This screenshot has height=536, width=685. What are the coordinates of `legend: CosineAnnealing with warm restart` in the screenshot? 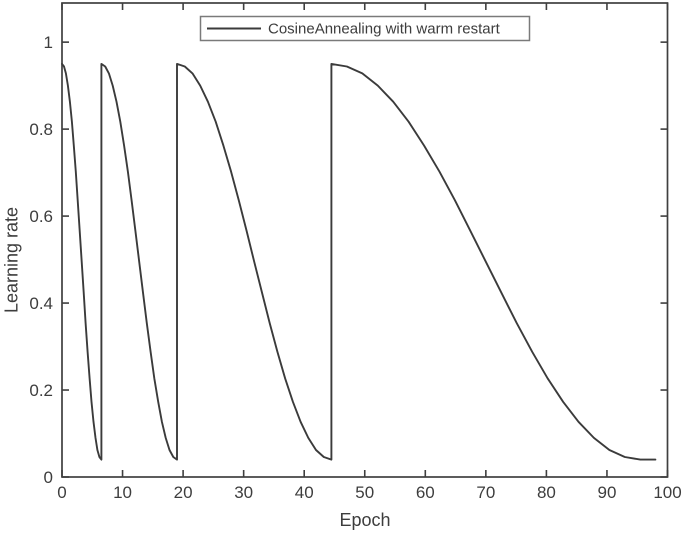 It's located at (365, 28).